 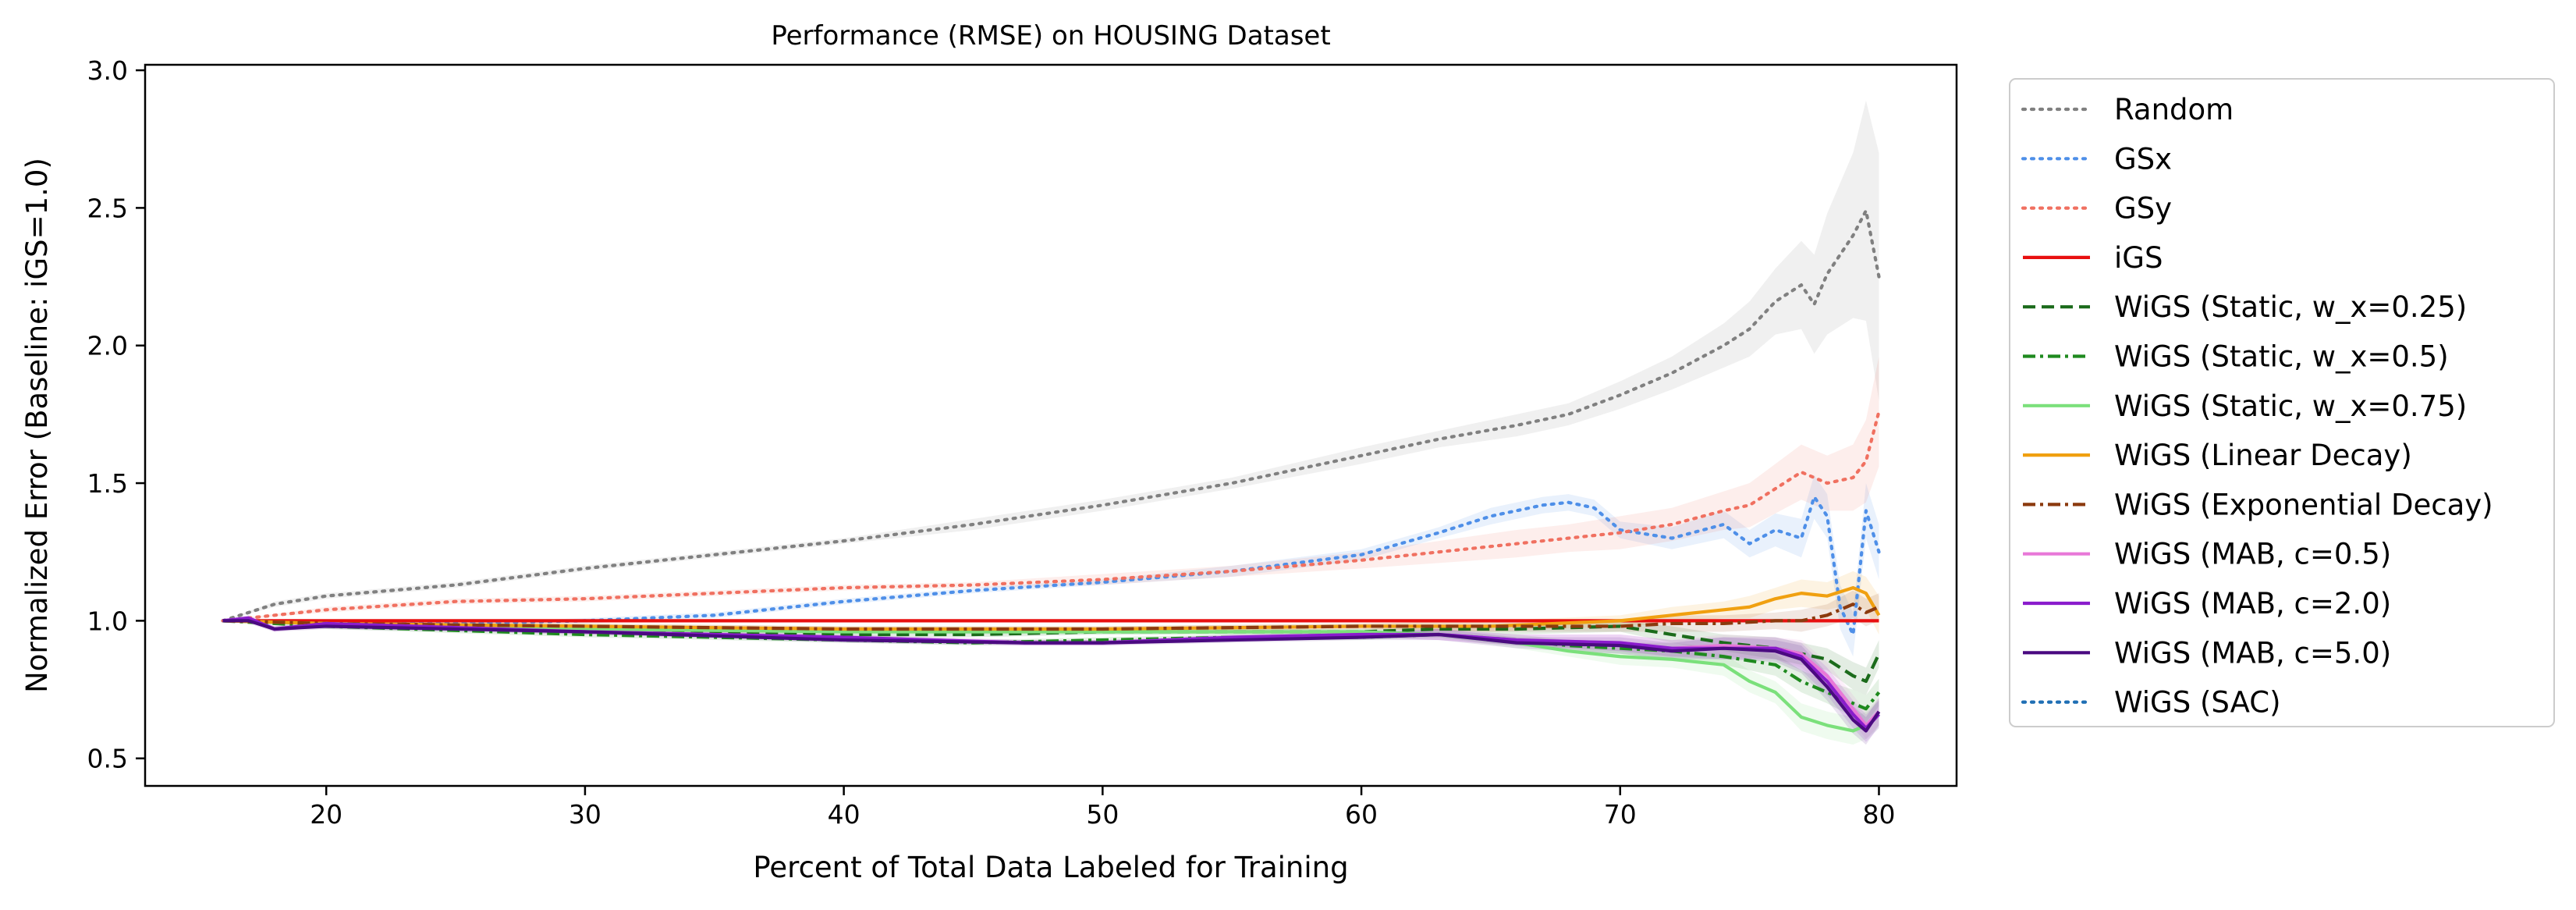 I want to click on y-tick-label: 2.0, so click(x=107, y=346).